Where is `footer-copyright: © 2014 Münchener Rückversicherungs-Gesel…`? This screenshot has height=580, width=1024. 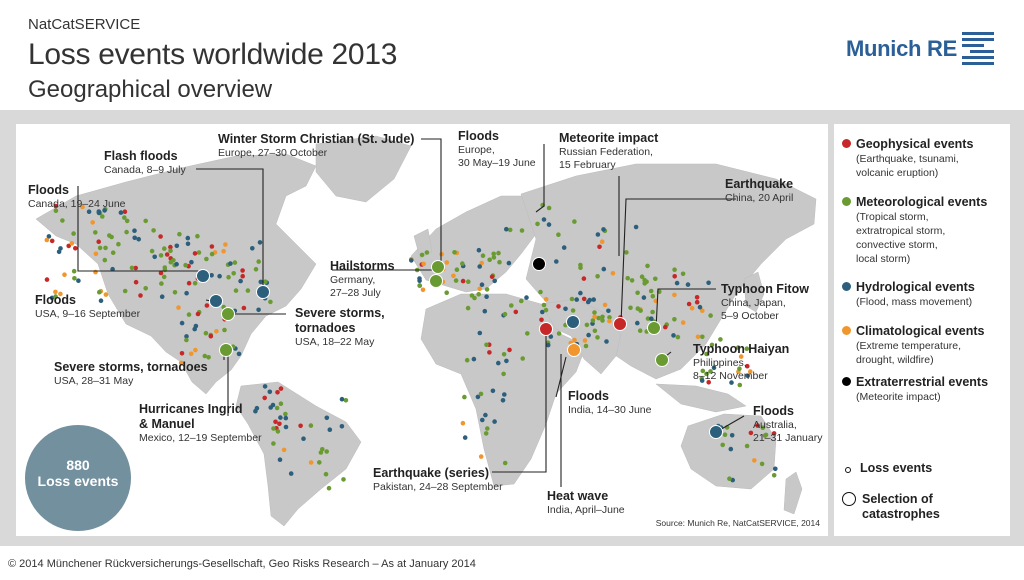 footer-copyright: © 2014 Münchener Rückversicherungs-Gesel… is located at coordinates (242, 564).